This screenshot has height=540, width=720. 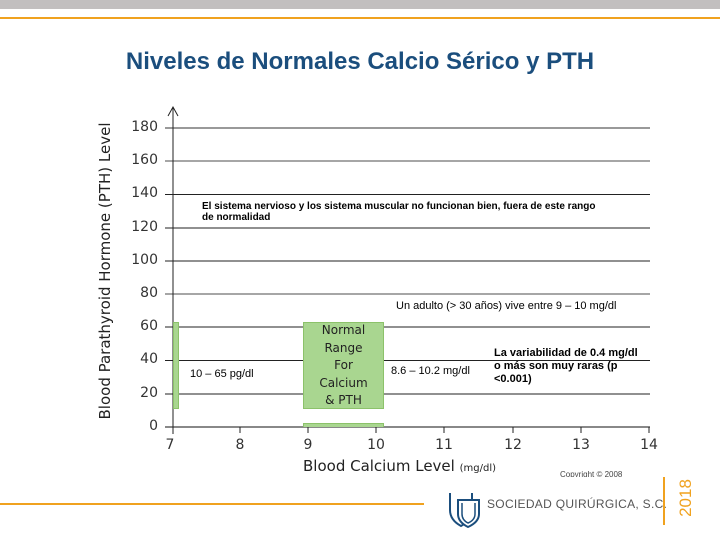 What do you see at coordinates (566, 353) in the screenshot?
I see `annotation-line: La variabilidad de 0.4 mg/dl` at bounding box center [566, 353].